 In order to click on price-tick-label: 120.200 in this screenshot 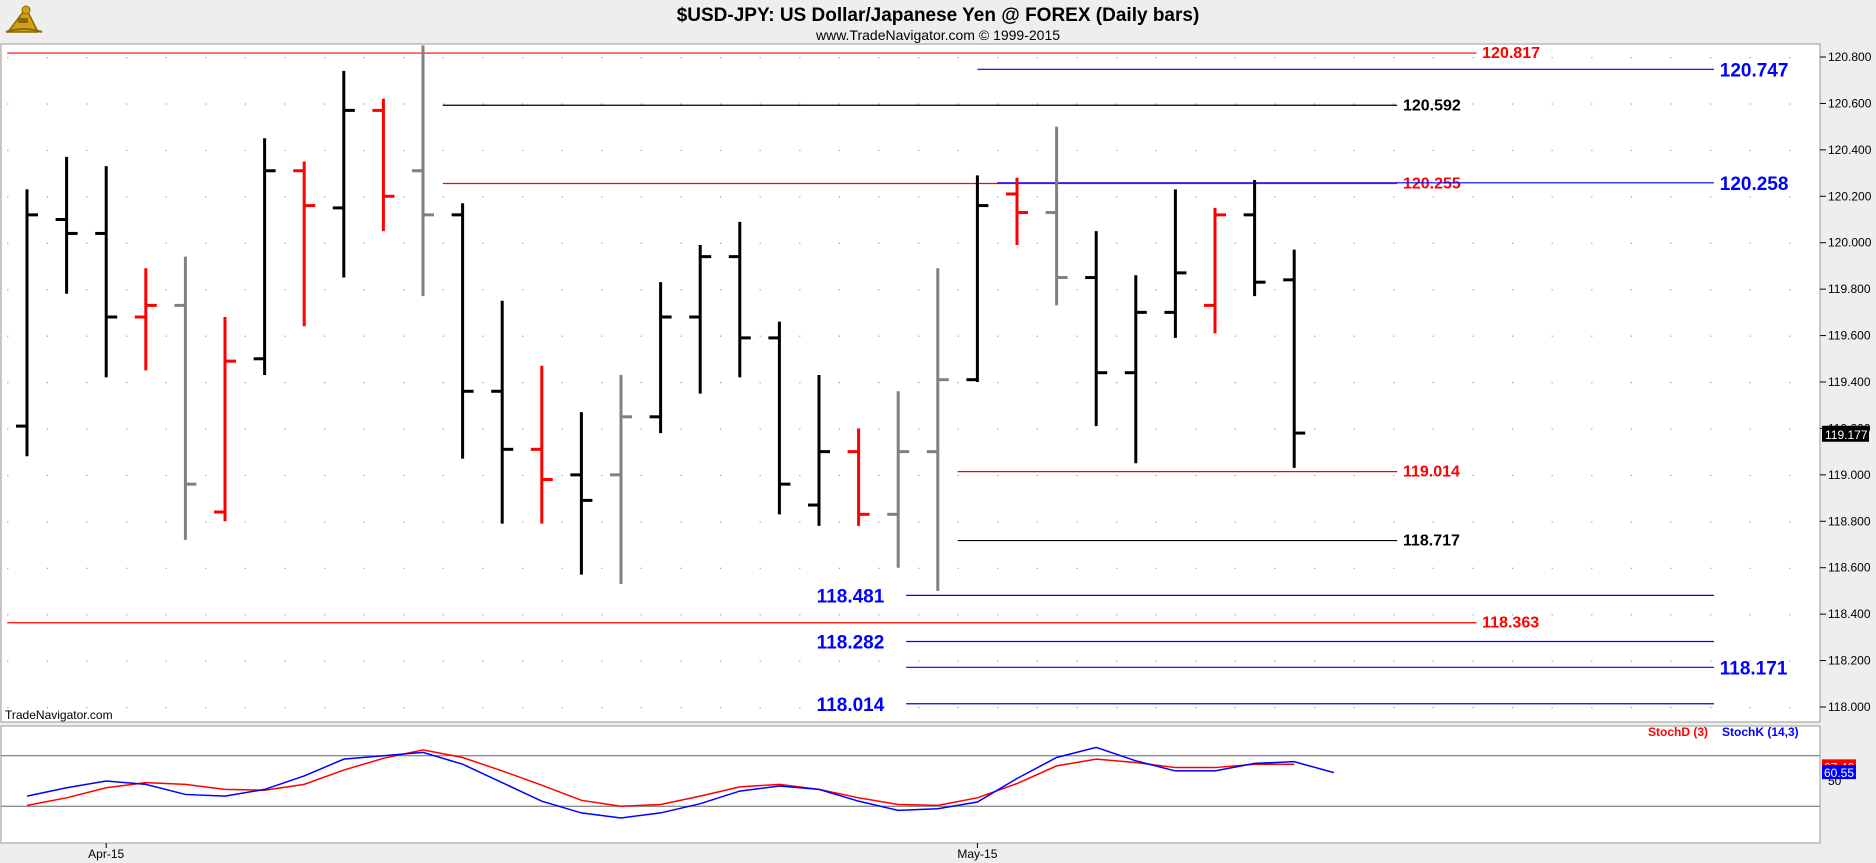, I will do `click(1850, 196)`.